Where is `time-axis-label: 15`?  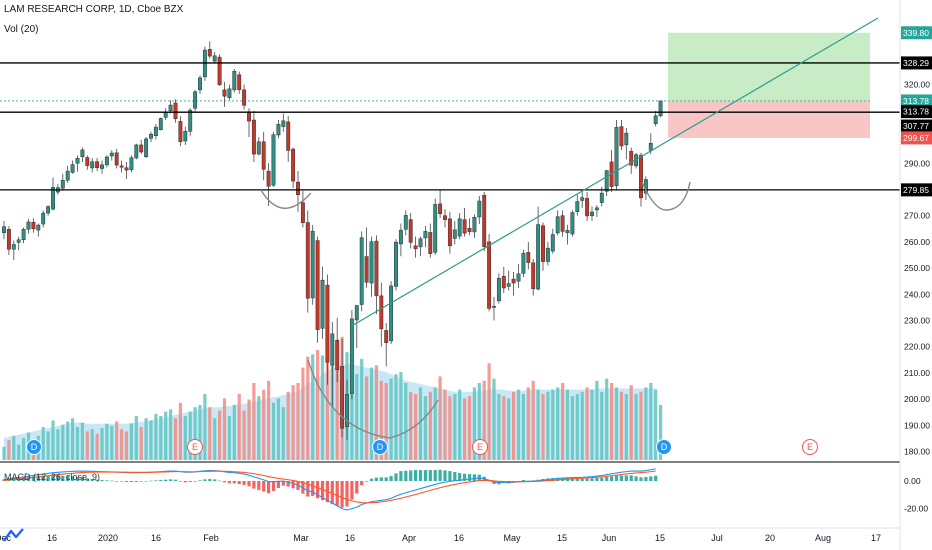 time-axis-label: 15 is located at coordinates (660, 538).